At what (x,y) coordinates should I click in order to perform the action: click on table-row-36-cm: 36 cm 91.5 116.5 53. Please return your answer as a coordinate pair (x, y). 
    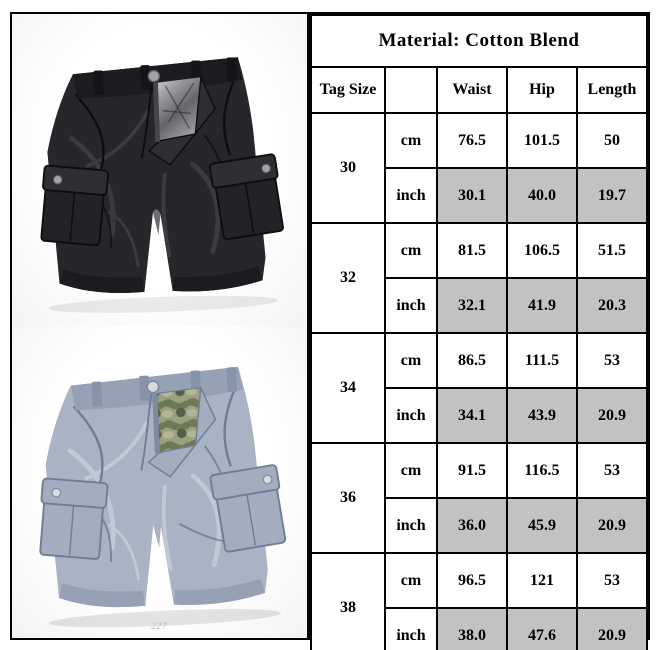
    Looking at the image, I should click on (479, 498).